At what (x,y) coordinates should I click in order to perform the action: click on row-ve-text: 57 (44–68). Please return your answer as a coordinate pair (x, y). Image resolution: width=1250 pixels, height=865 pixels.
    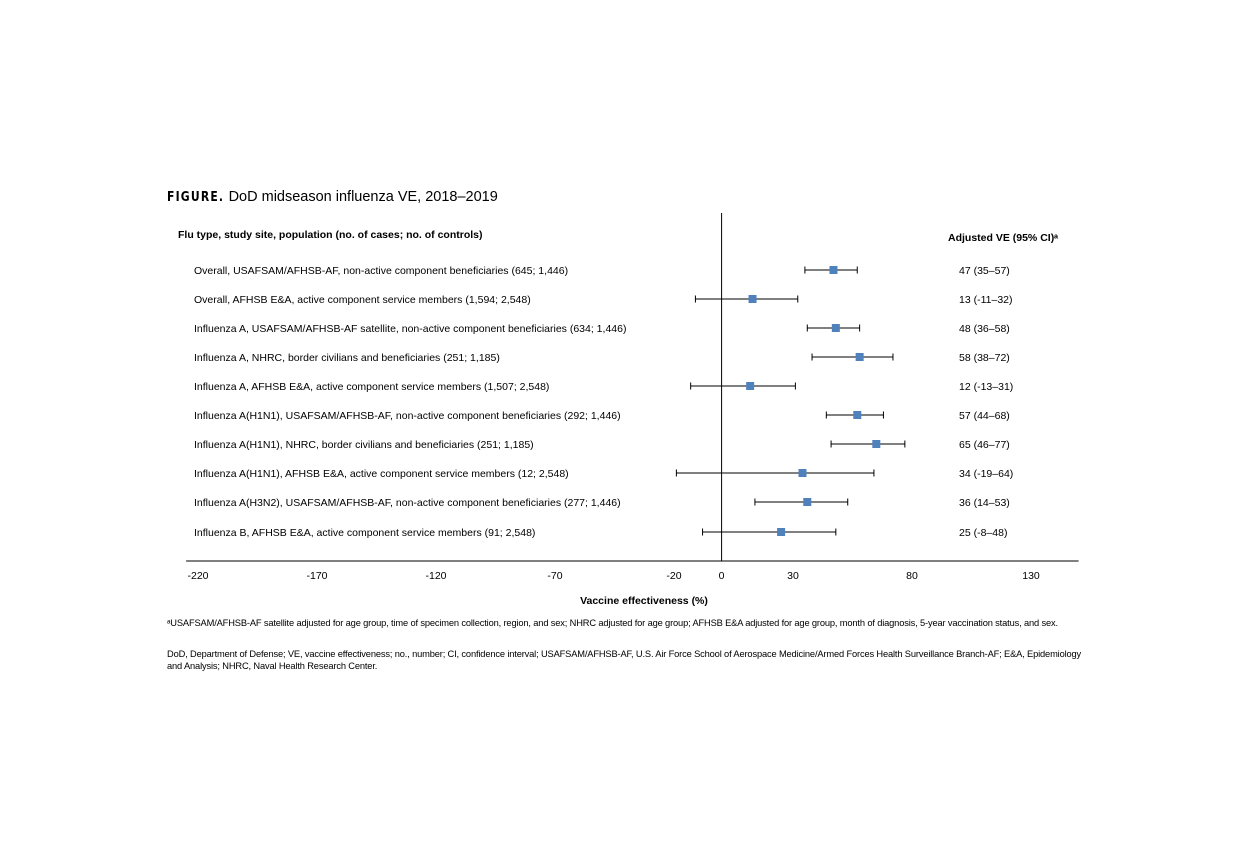
    Looking at the image, I should click on (984, 416).